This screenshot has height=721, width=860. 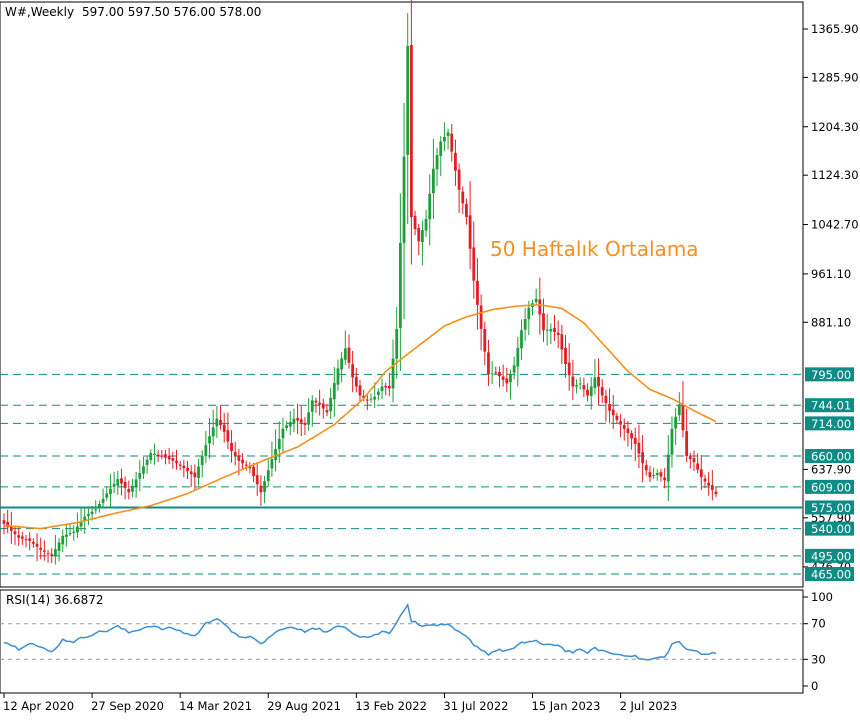 I want to click on symbol-header: W#,Weekly, so click(x=39, y=12).